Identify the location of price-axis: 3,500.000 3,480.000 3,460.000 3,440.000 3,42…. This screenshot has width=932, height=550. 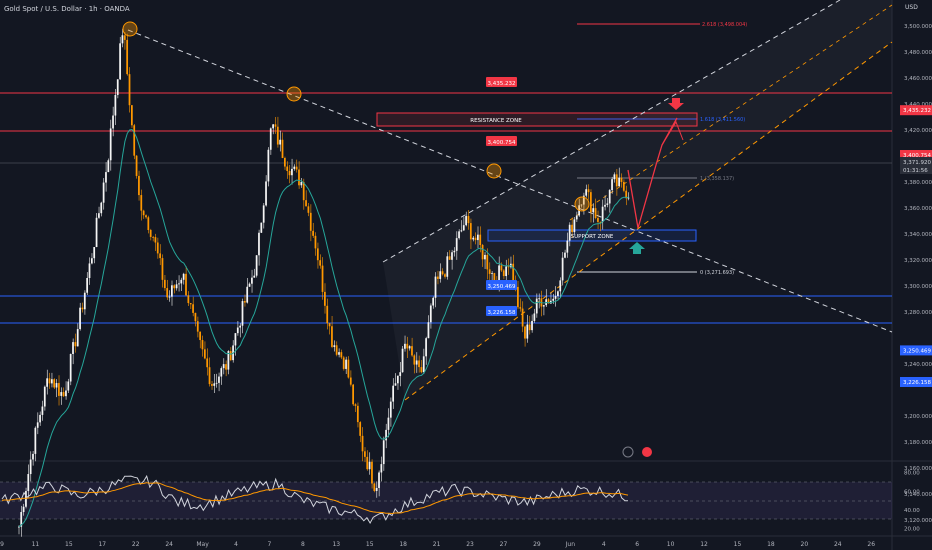
(918, 274).